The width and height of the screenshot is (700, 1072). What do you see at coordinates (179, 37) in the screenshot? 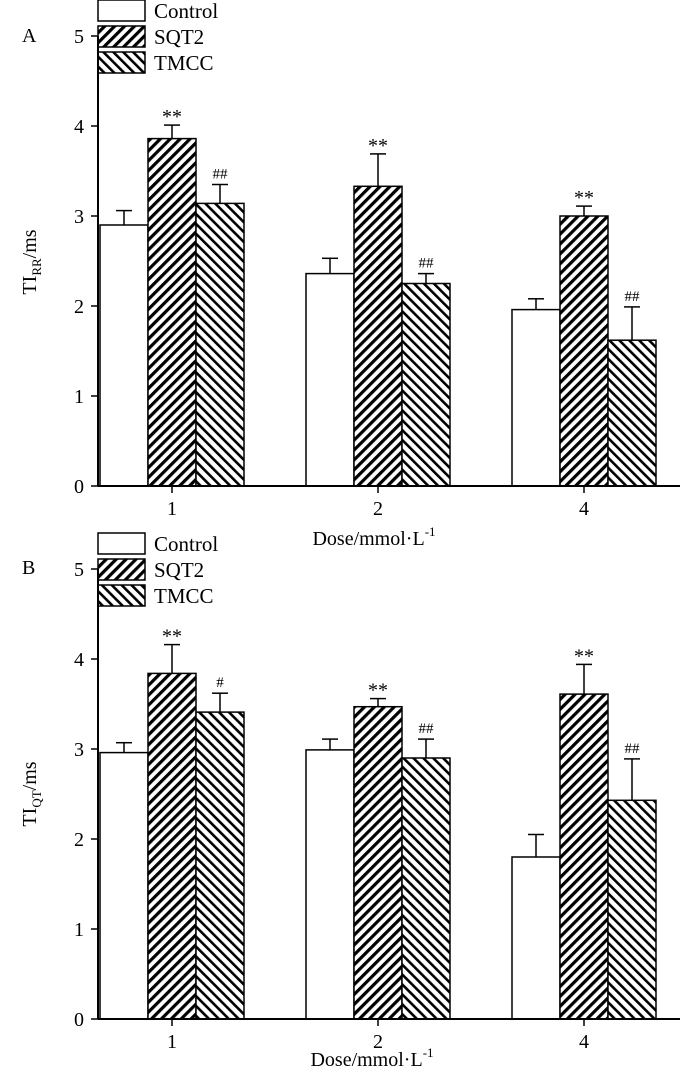
I see `legend-label-a-sqt2: SQT2` at bounding box center [179, 37].